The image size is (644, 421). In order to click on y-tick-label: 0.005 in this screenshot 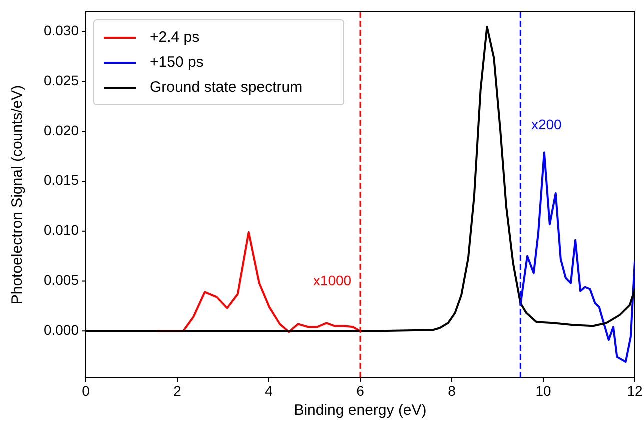, I will do `click(62, 280)`.